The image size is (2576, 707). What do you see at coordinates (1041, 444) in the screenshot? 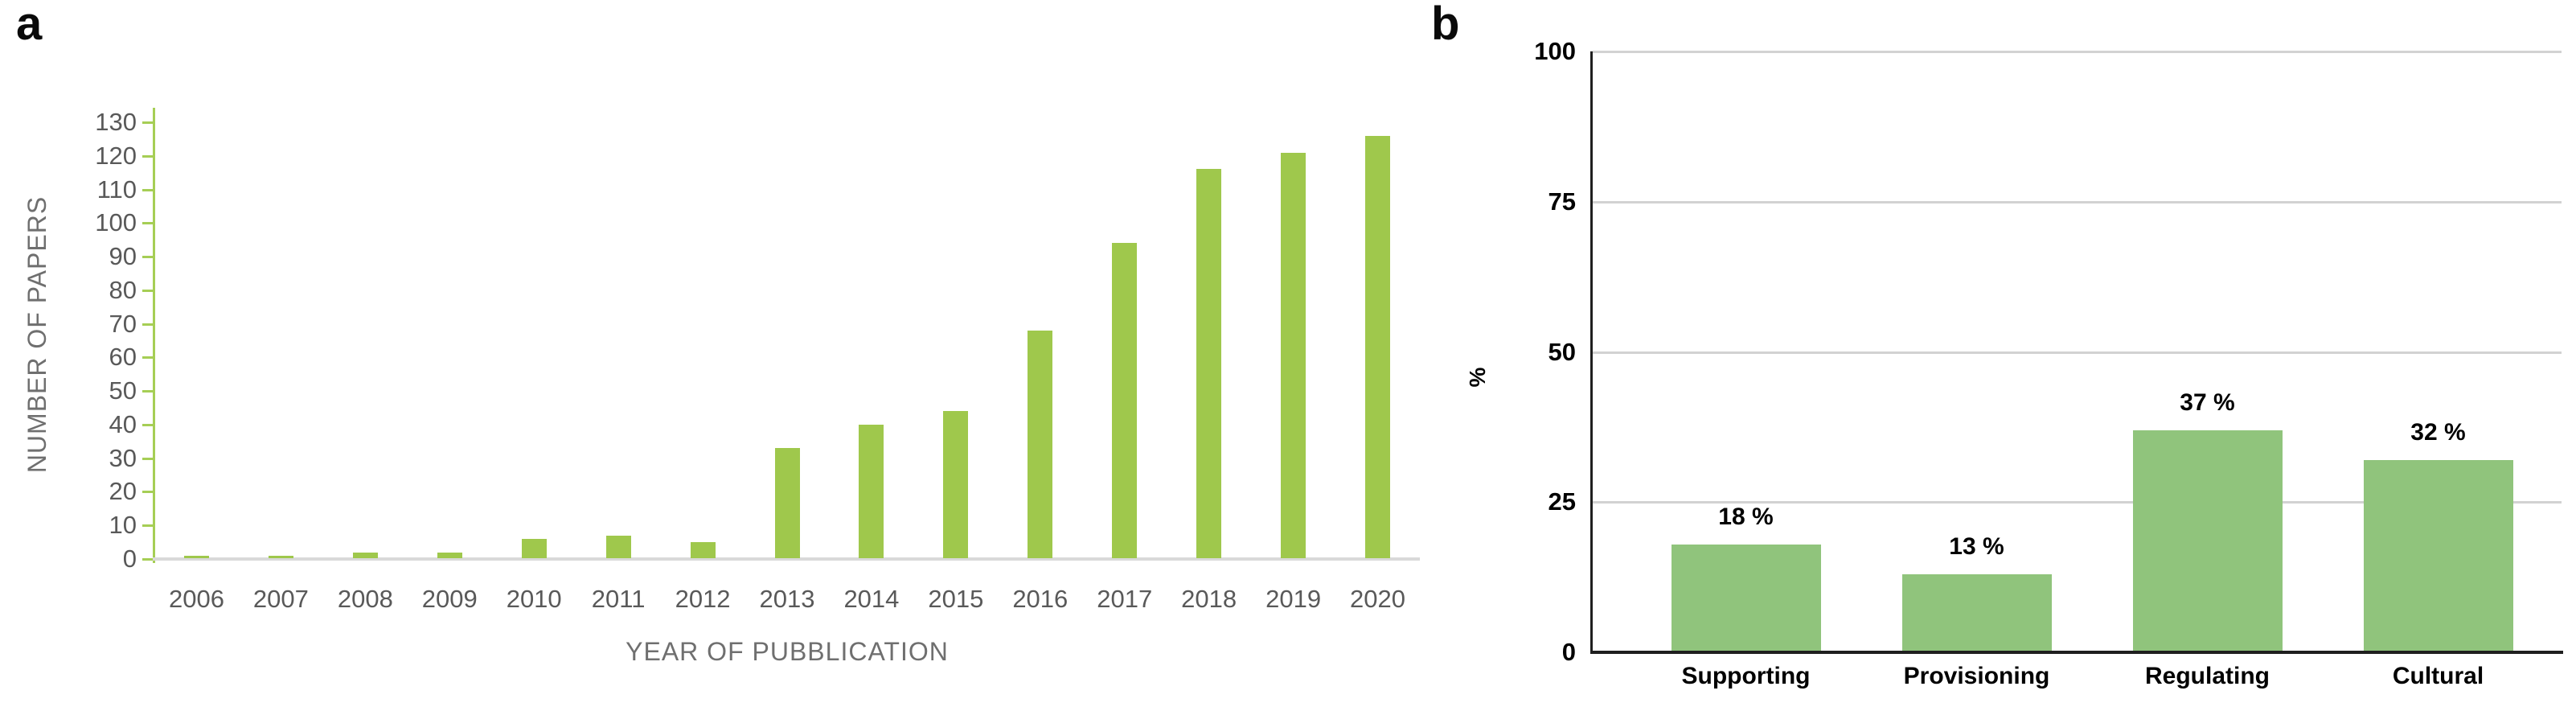
I see `bar-2016` at bounding box center [1041, 444].